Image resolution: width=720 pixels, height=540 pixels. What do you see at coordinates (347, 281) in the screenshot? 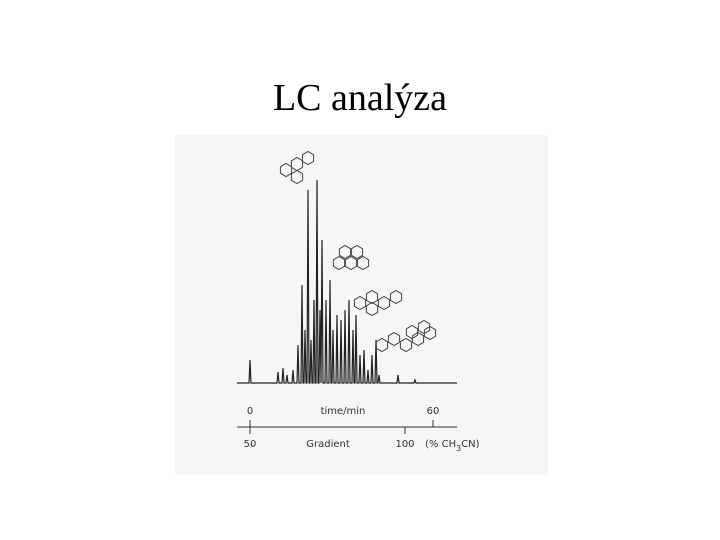
I see `trace` at bounding box center [347, 281].